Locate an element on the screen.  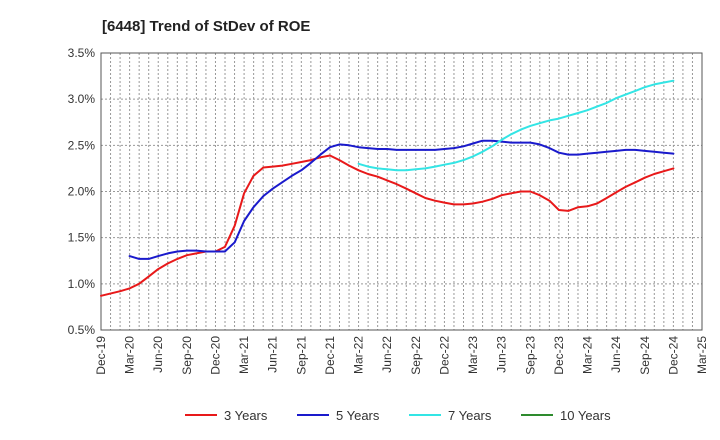
x-tick-label: Mar-20 is located at coordinates (130, 355).